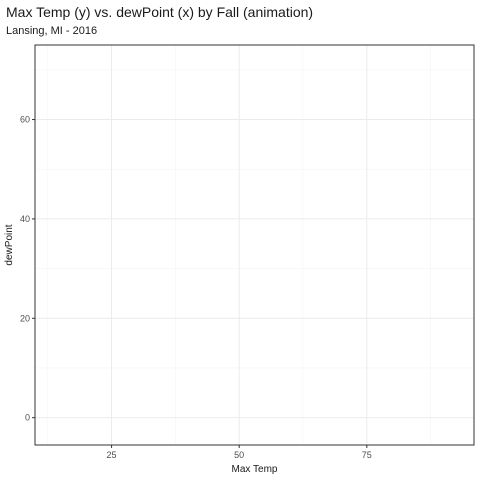  Describe the element at coordinates (27, 269) in the screenshot. I see `y-axis-ticks: 0 20 40 60` at that location.